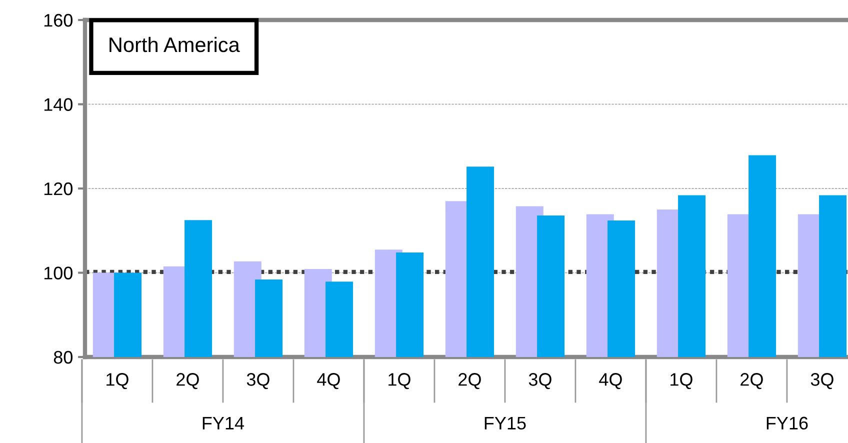 The image size is (848, 443). What do you see at coordinates (58, 104) in the screenshot?
I see `y-tick-label: 140` at bounding box center [58, 104].